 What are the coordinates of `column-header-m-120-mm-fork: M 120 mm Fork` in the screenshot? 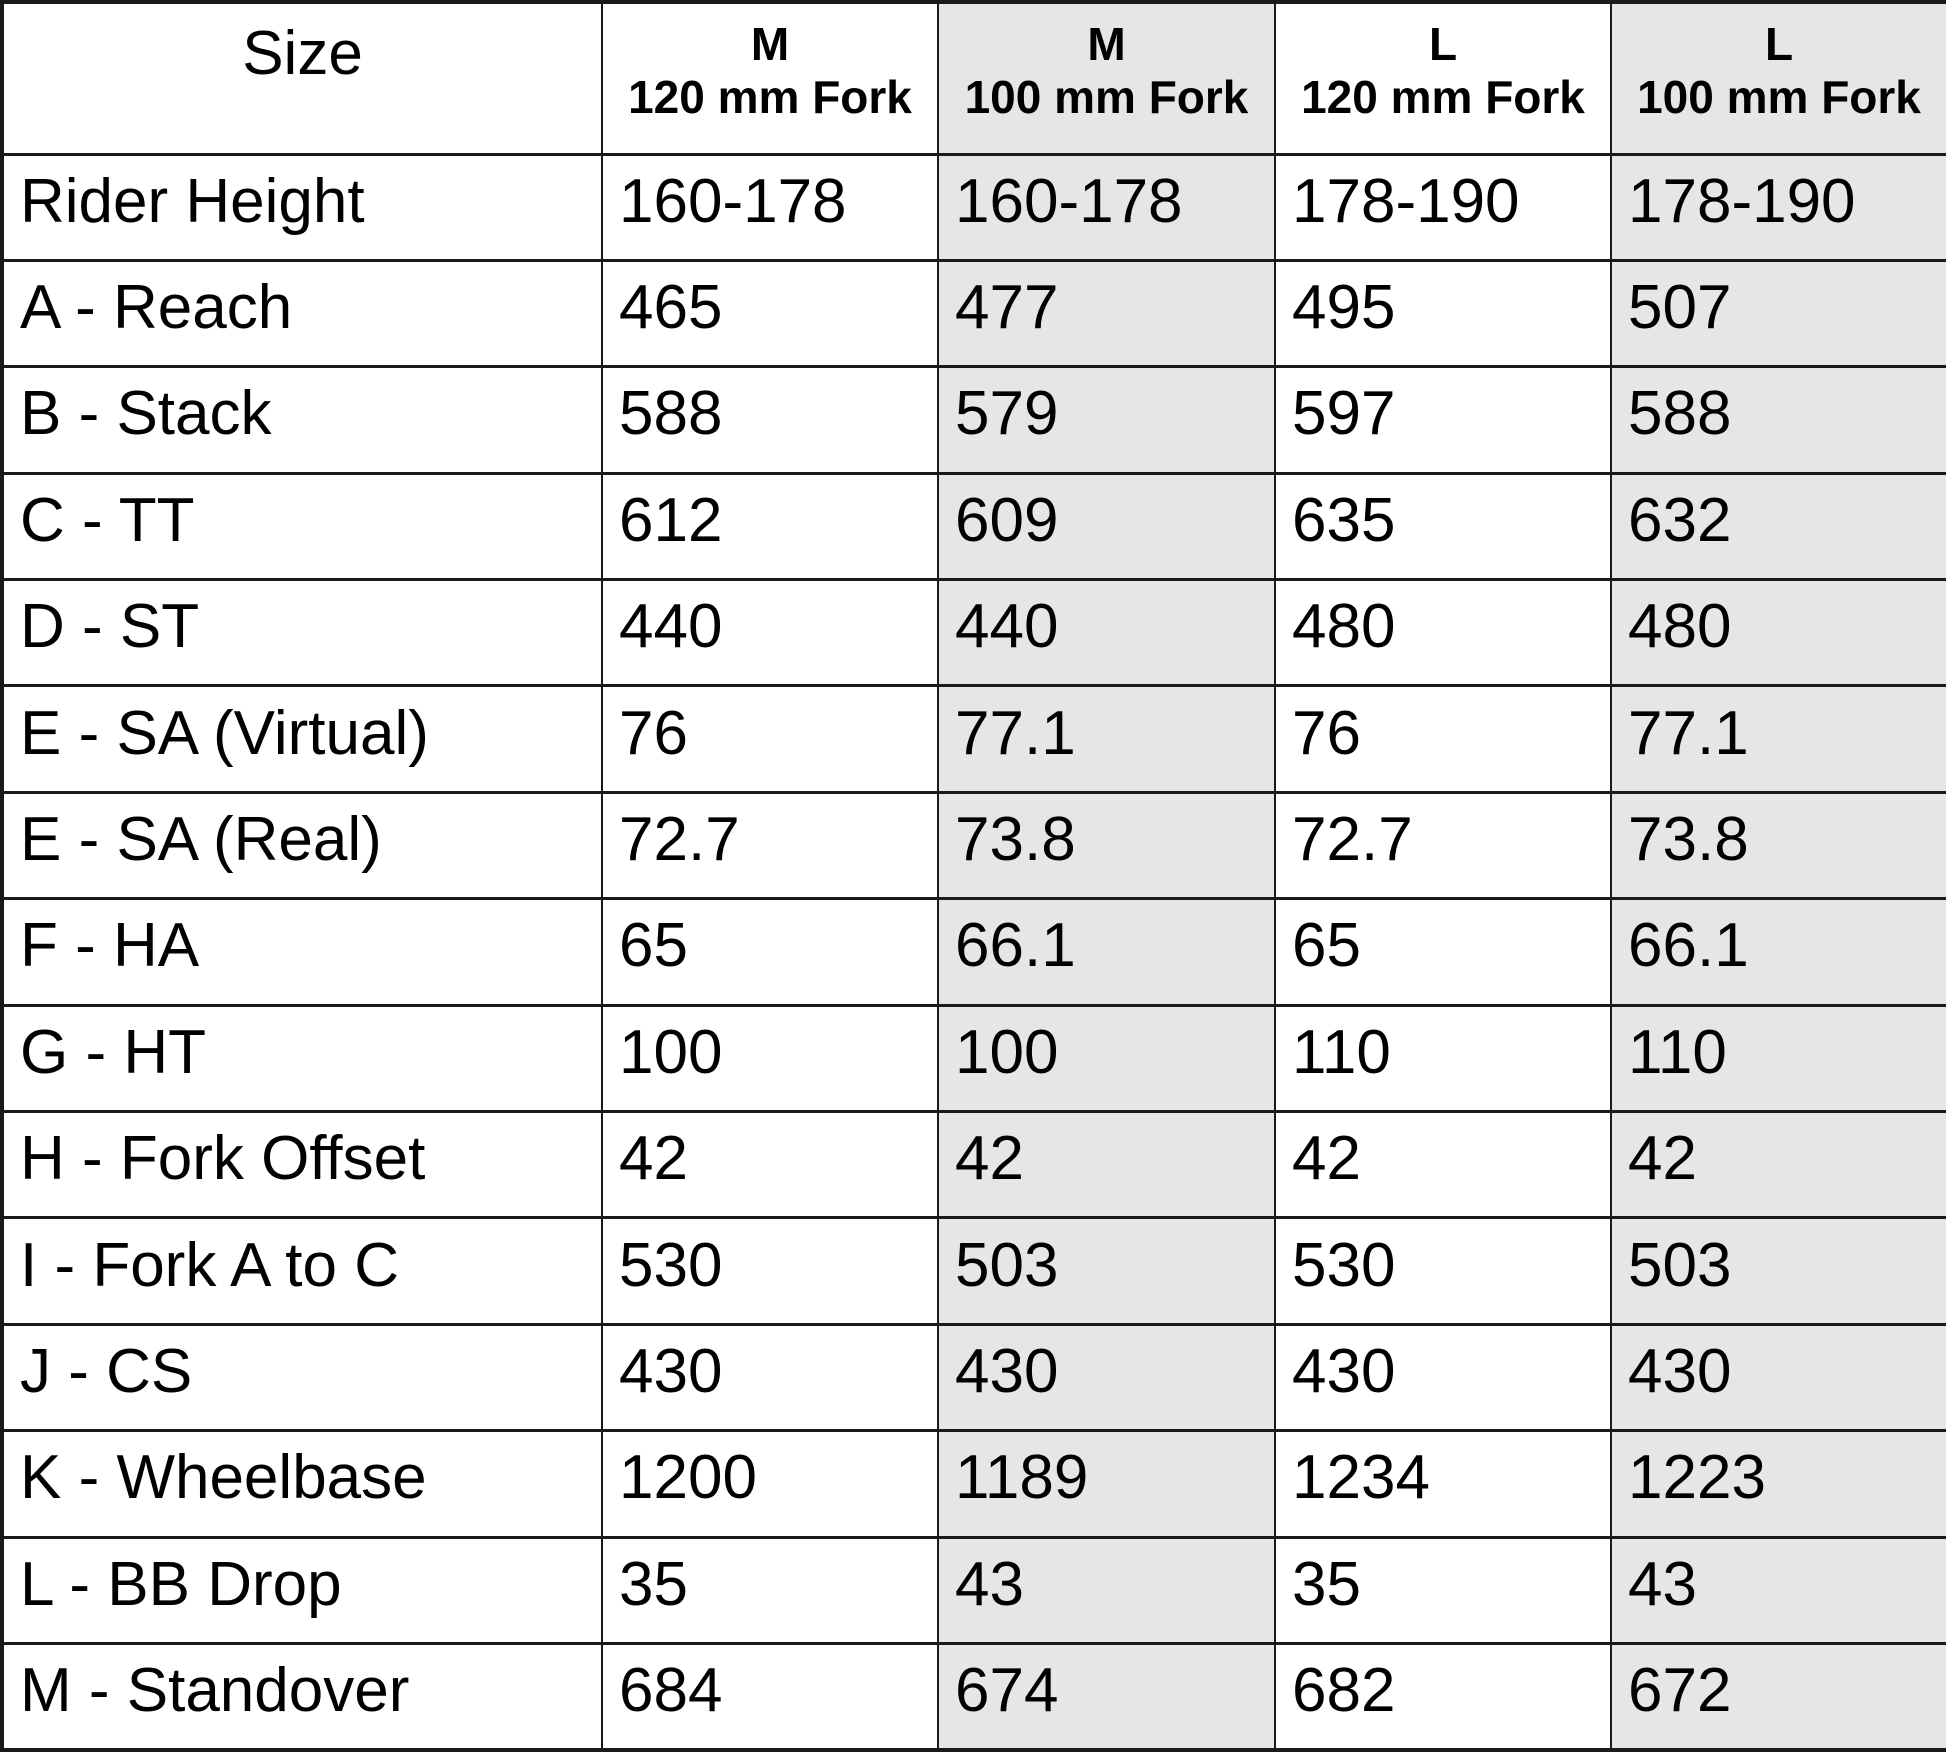 It's located at (770, 78).